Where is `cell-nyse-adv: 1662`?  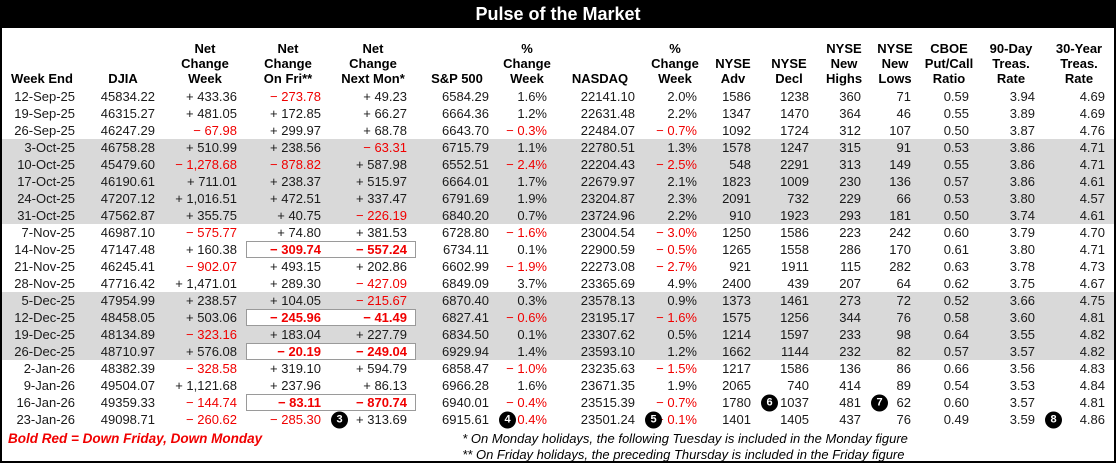
cell-nyse-adv: 1662 is located at coordinates (733, 351).